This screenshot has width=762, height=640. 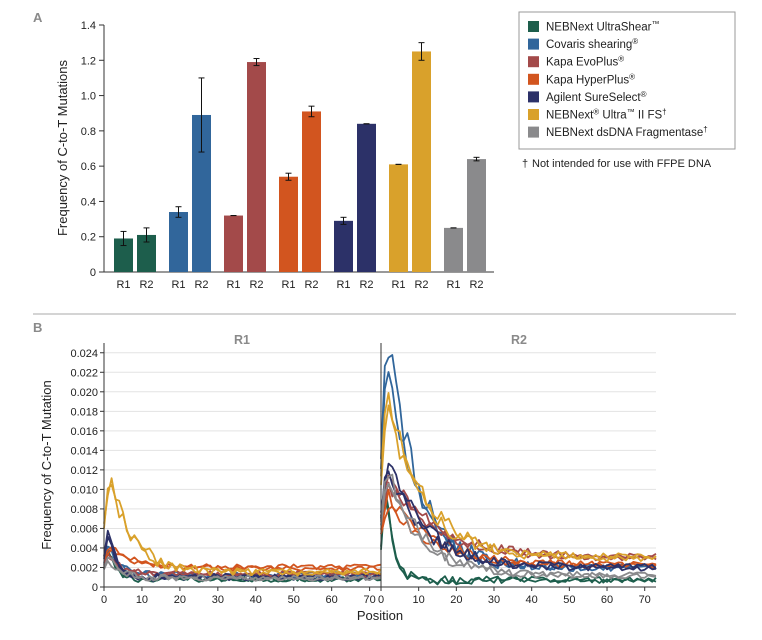 I want to click on panel-r2-title: R2, so click(x=519, y=340).